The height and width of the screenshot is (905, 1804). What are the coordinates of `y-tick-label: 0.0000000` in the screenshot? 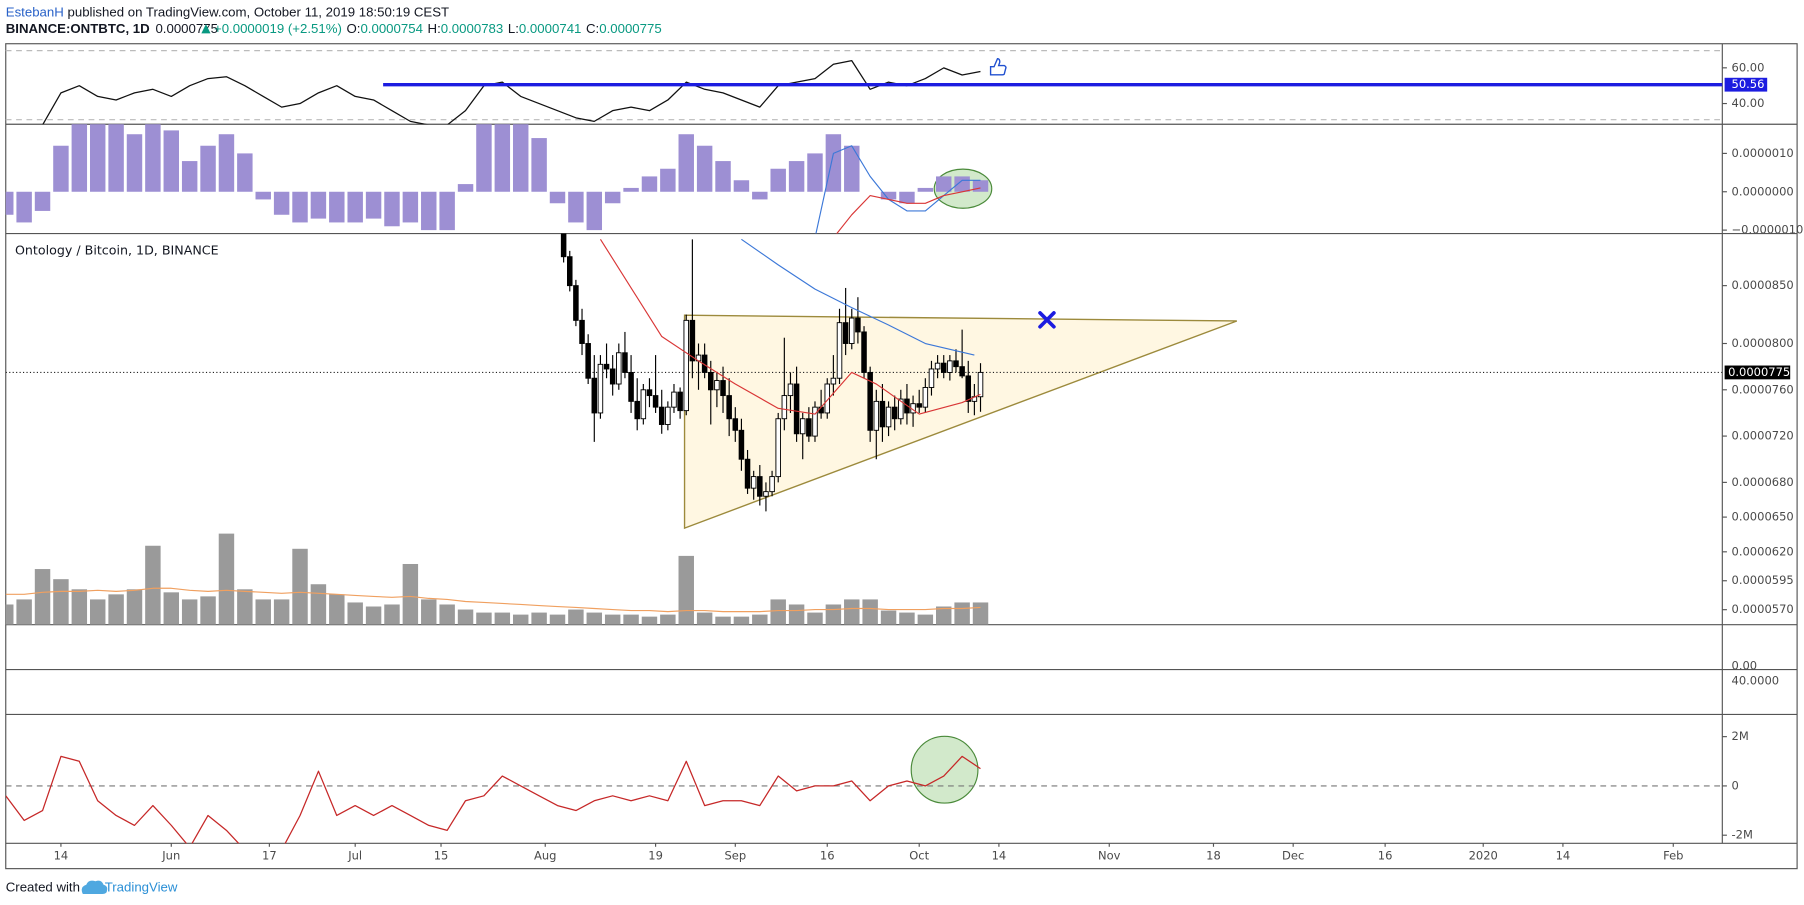 It's located at (1763, 191).